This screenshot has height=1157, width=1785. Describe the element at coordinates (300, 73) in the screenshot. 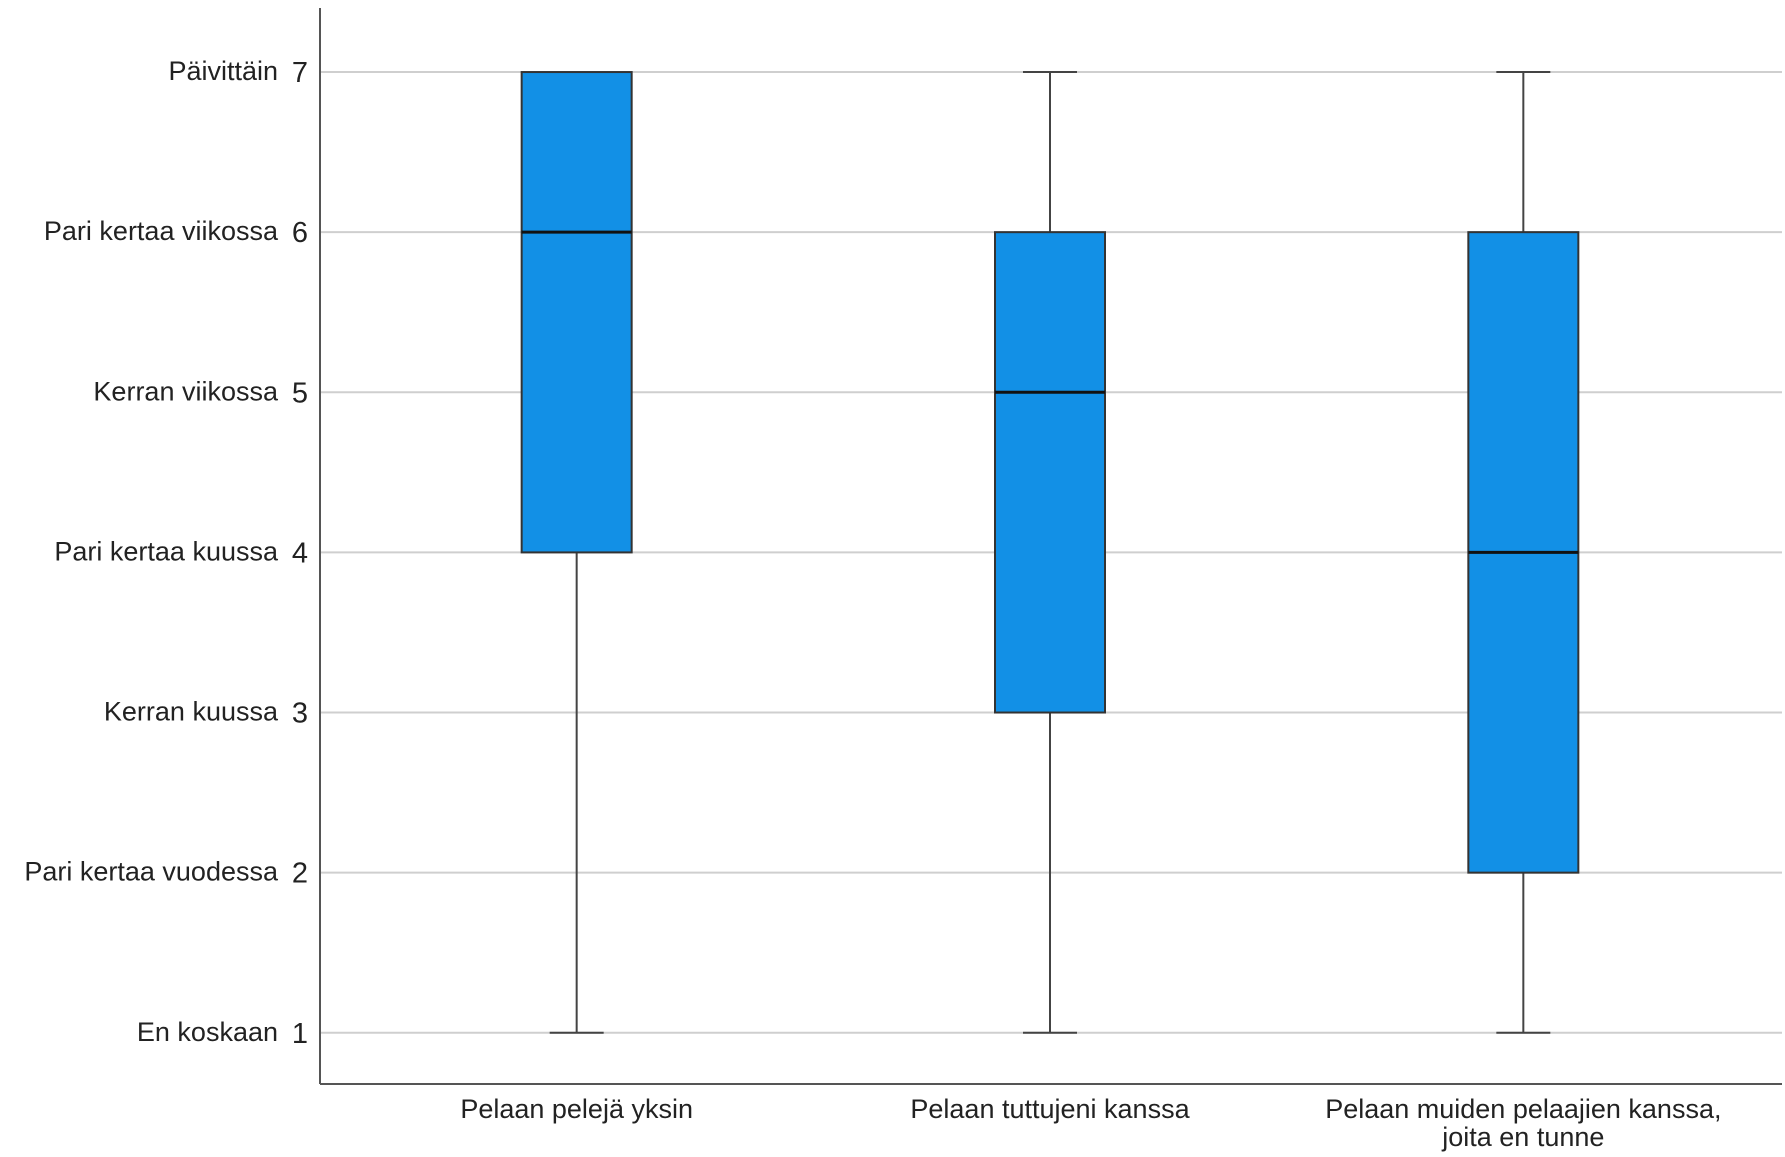

I see `y-tick-number: 7` at that location.